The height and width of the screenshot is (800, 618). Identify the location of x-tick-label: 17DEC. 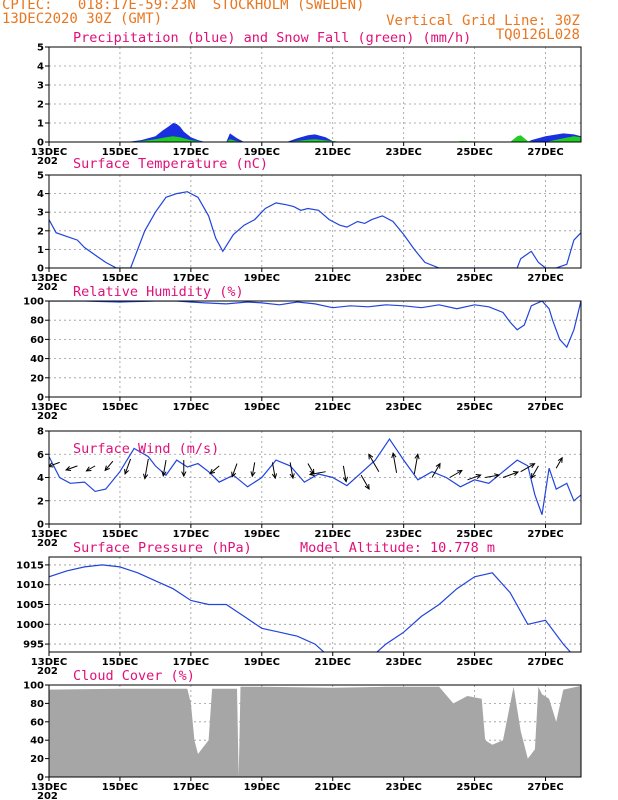
(191, 278).